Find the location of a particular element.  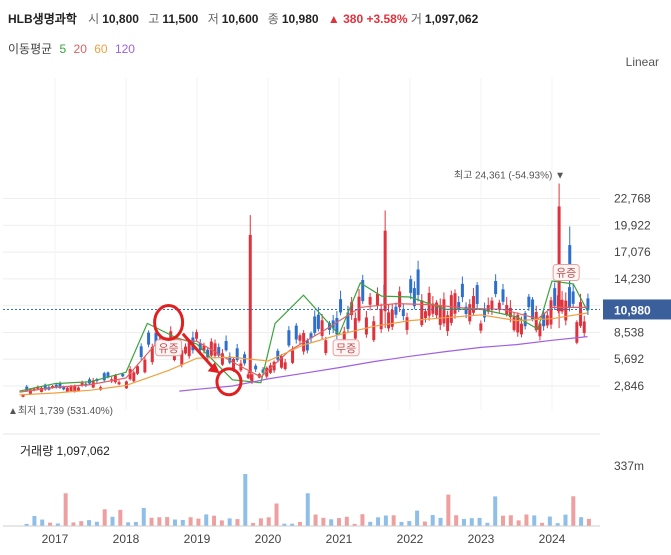

last-price-tag is located at coordinates (637, 309).